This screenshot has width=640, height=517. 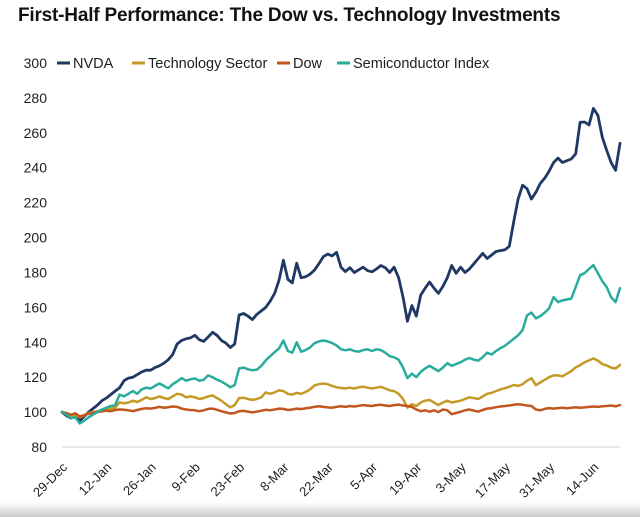 I want to click on legend-label-technology-sector: Technology Sector, so click(x=207, y=64).